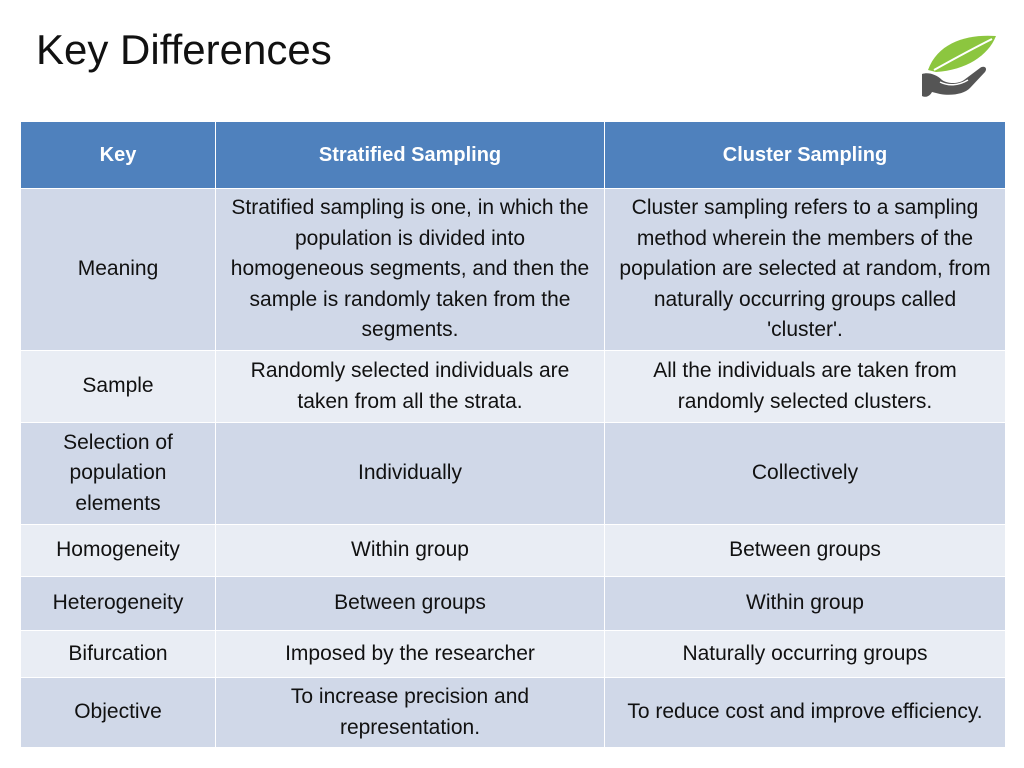 The width and height of the screenshot is (1024, 768). What do you see at coordinates (118, 603) in the screenshot?
I see `row-key-cell: Heterogeneity` at bounding box center [118, 603].